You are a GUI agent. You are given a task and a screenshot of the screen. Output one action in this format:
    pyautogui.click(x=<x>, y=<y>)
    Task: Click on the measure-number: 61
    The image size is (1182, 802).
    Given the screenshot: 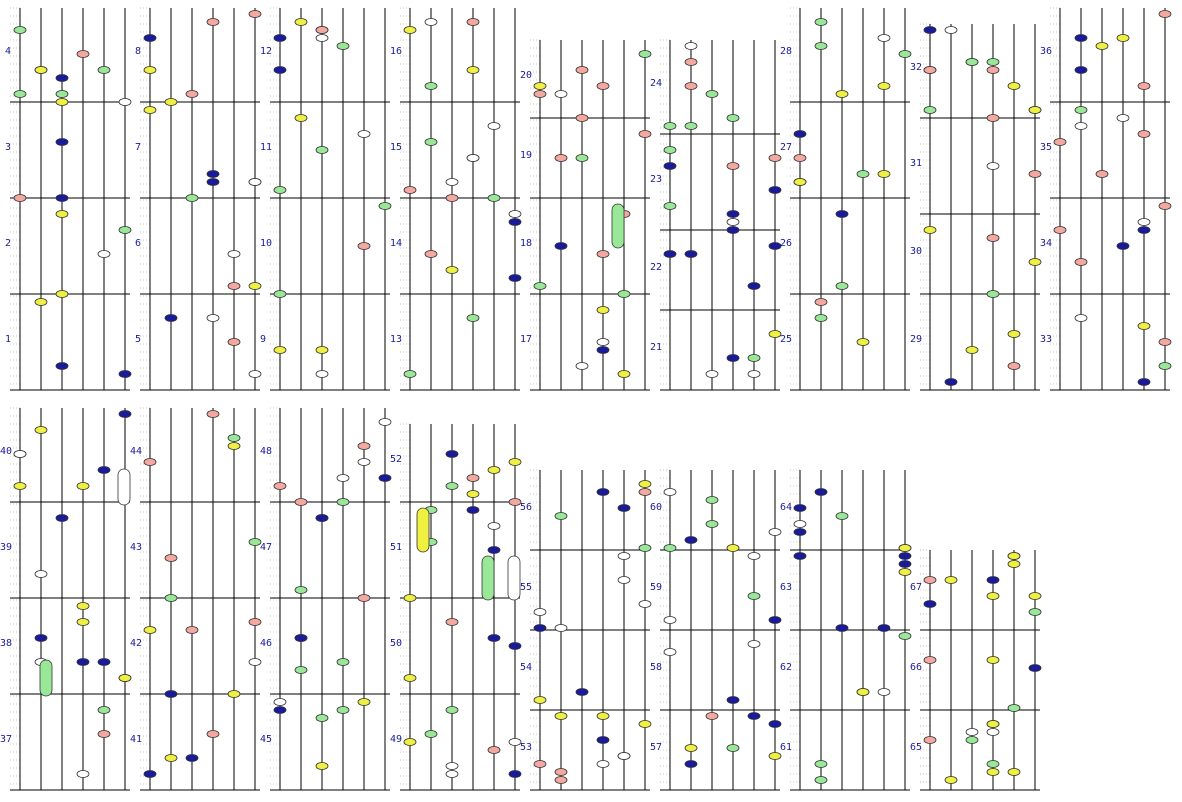 What is the action you would take?
    pyautogui.click(x=786, y=747)
    